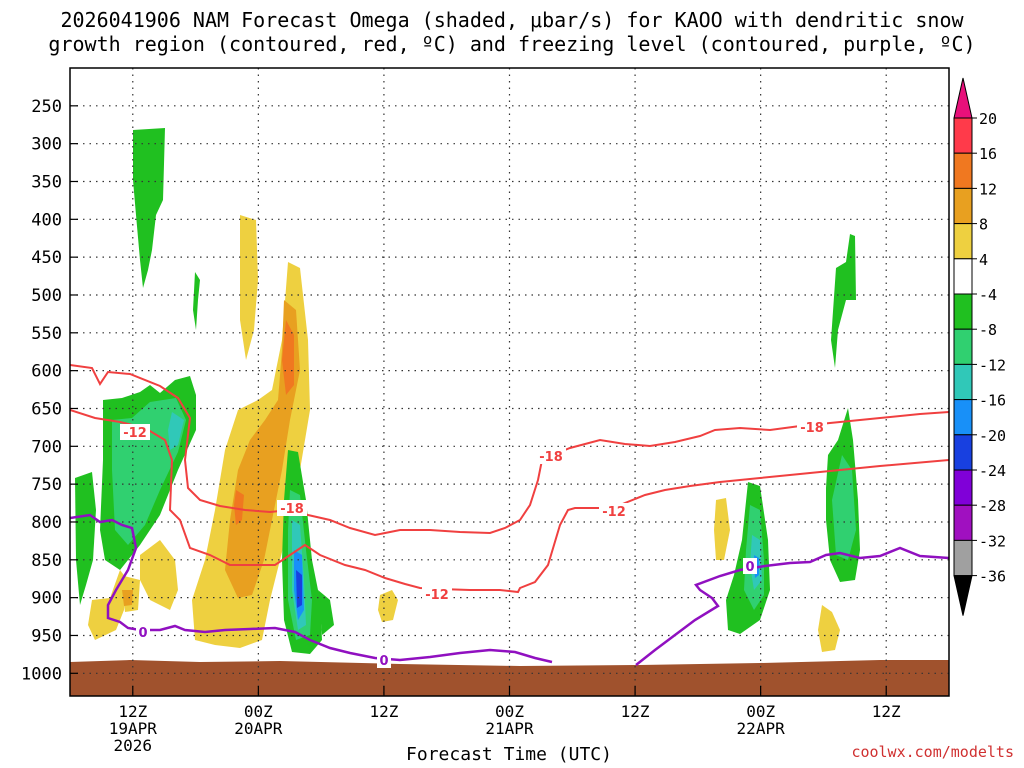  What do you see at coordinates (41, 674) in the screenshot?
I see `y-tick-label-15: 1000` at bounding box center [41, 674].